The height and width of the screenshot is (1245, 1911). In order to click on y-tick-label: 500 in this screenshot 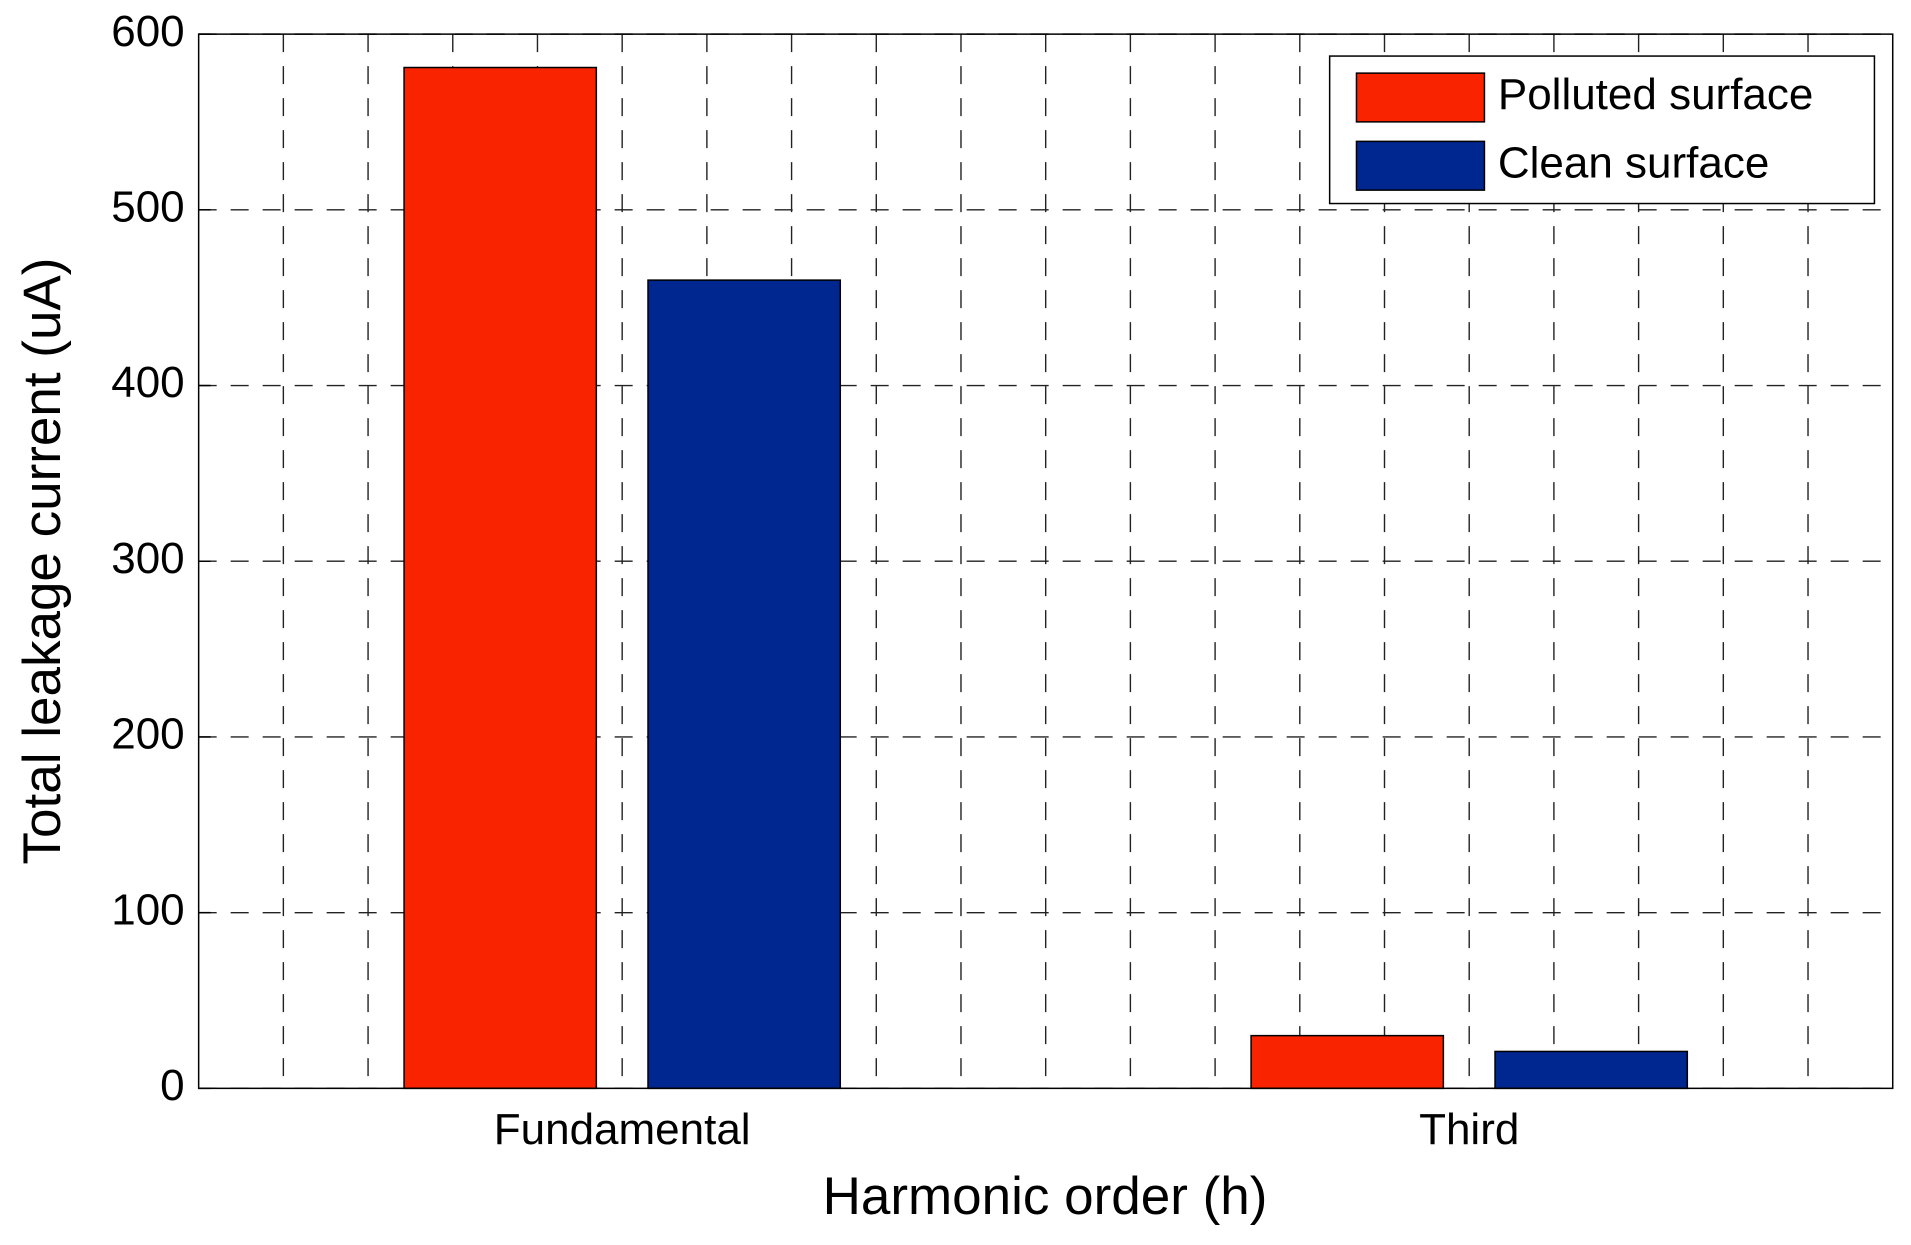, I will do `click(147, 206)`.